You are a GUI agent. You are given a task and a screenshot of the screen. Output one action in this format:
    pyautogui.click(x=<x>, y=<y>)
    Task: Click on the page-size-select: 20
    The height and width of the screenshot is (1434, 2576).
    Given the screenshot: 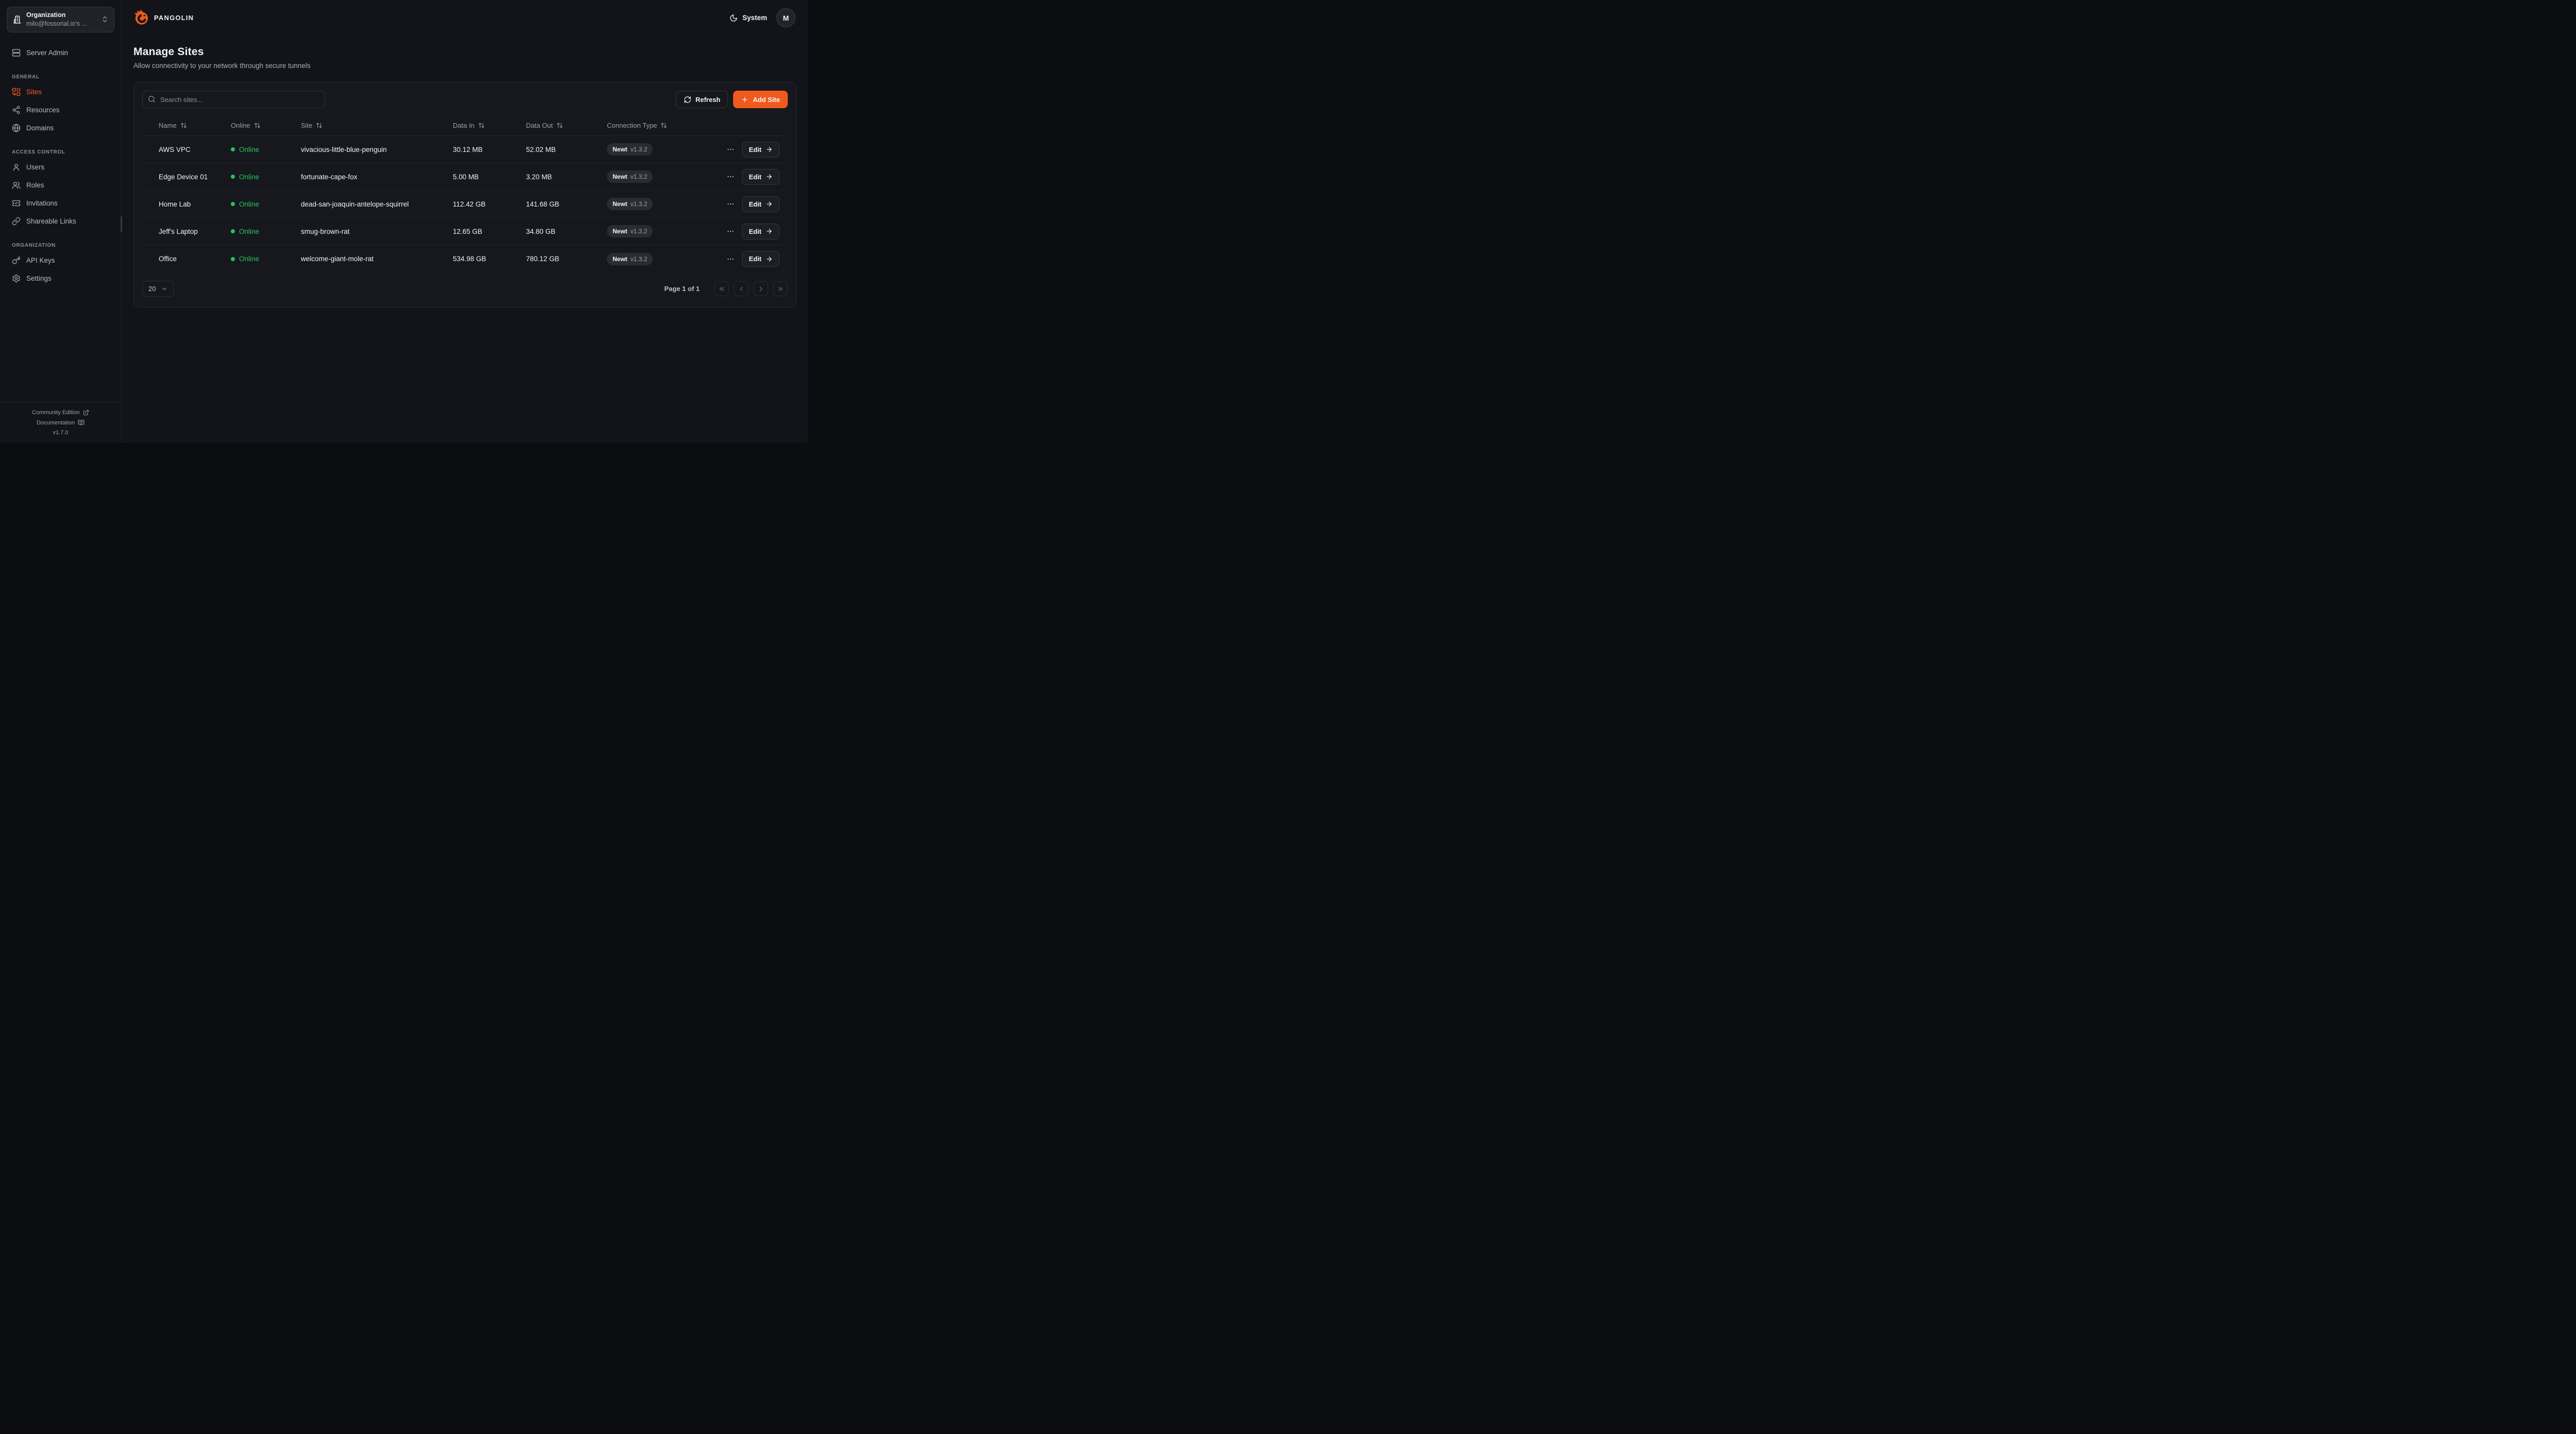 What is the action you would take?
    pyautogui.click(x=158, y=289)
    